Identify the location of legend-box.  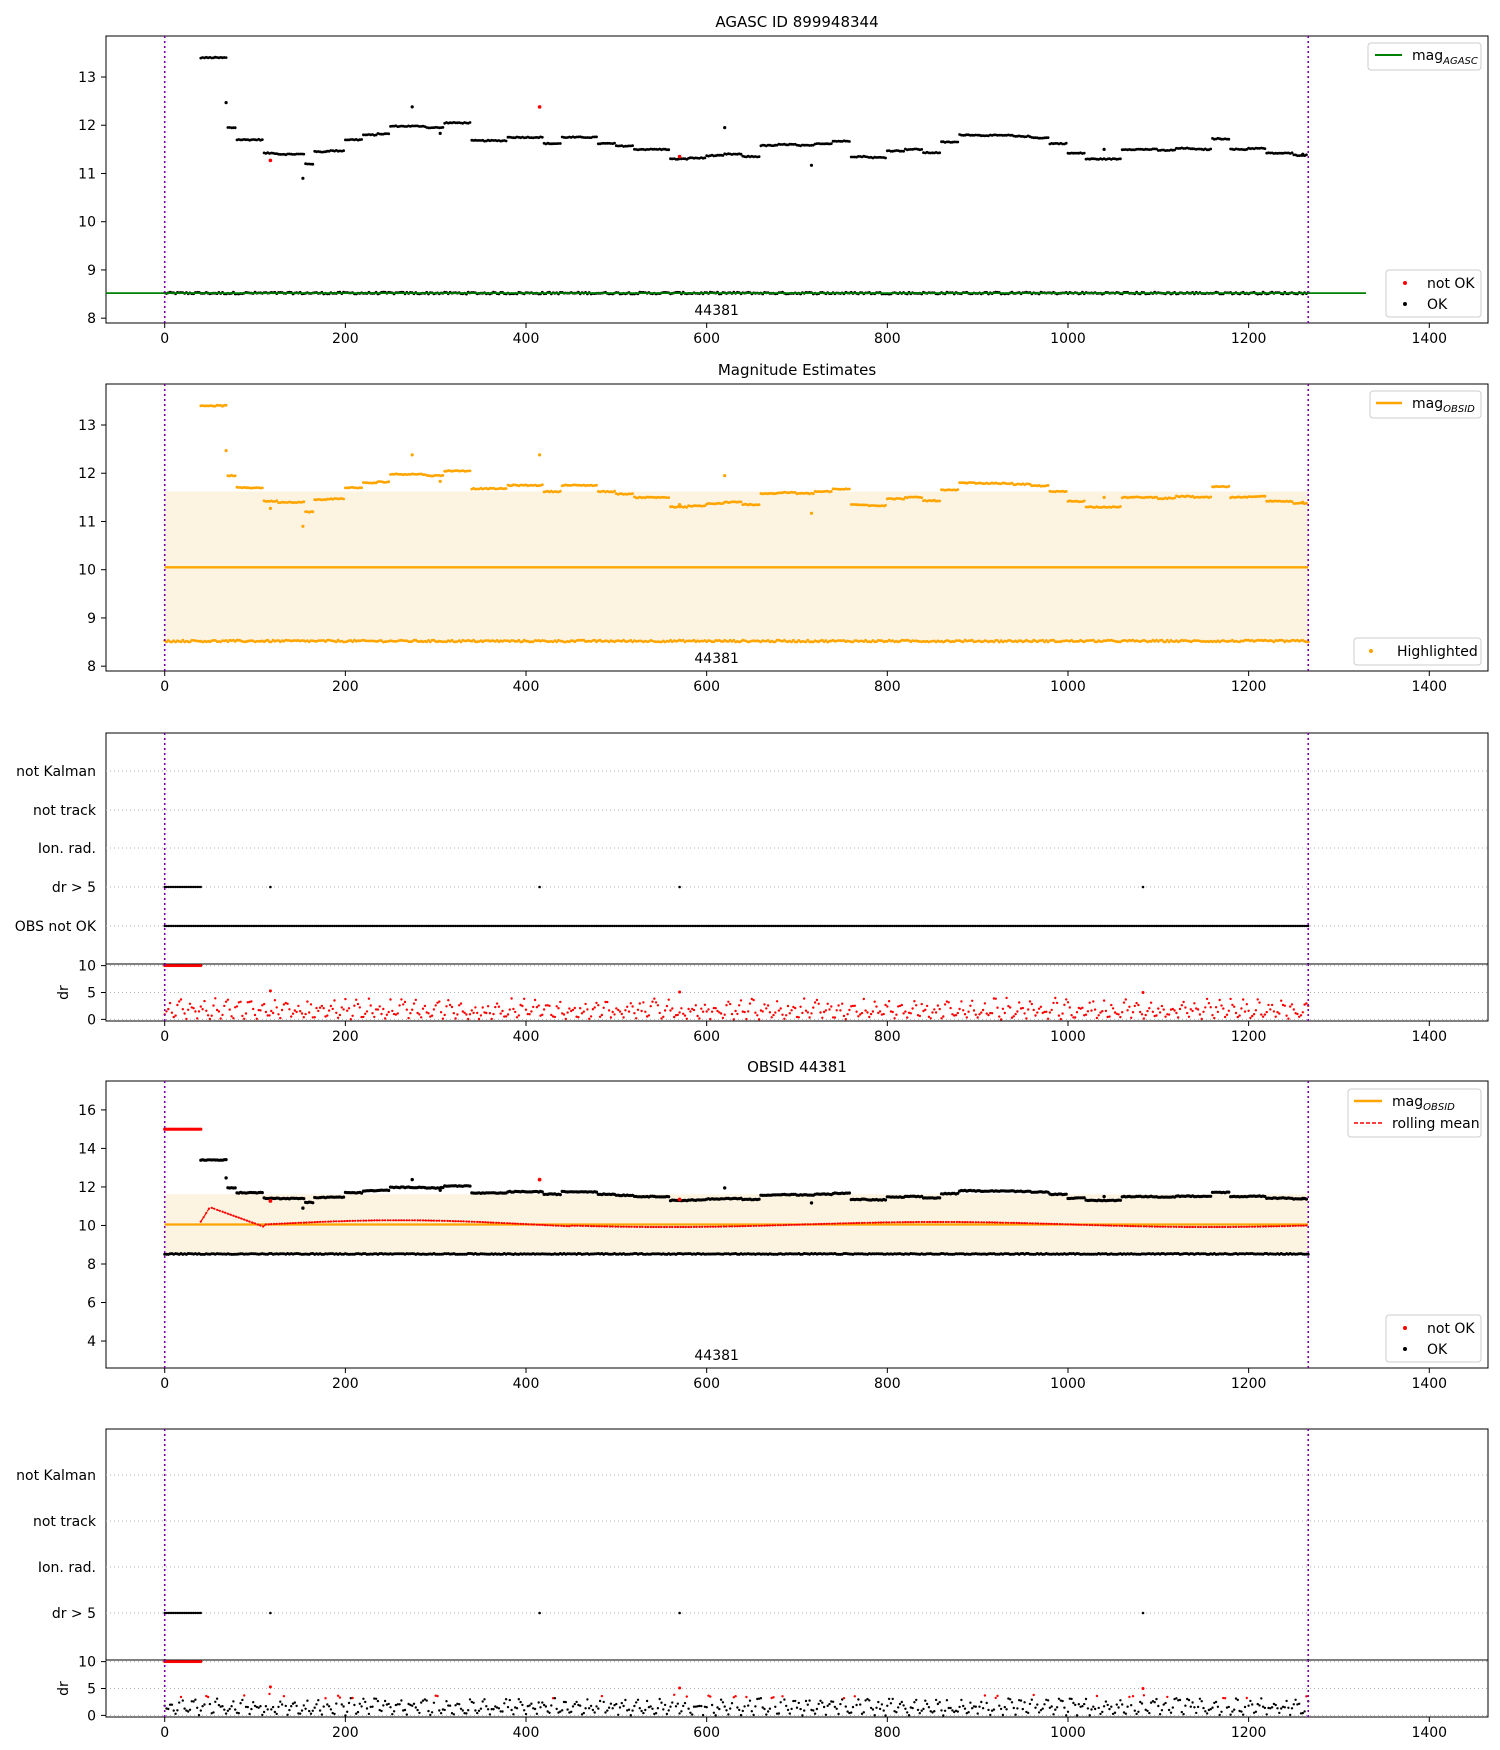
(1417, 651).